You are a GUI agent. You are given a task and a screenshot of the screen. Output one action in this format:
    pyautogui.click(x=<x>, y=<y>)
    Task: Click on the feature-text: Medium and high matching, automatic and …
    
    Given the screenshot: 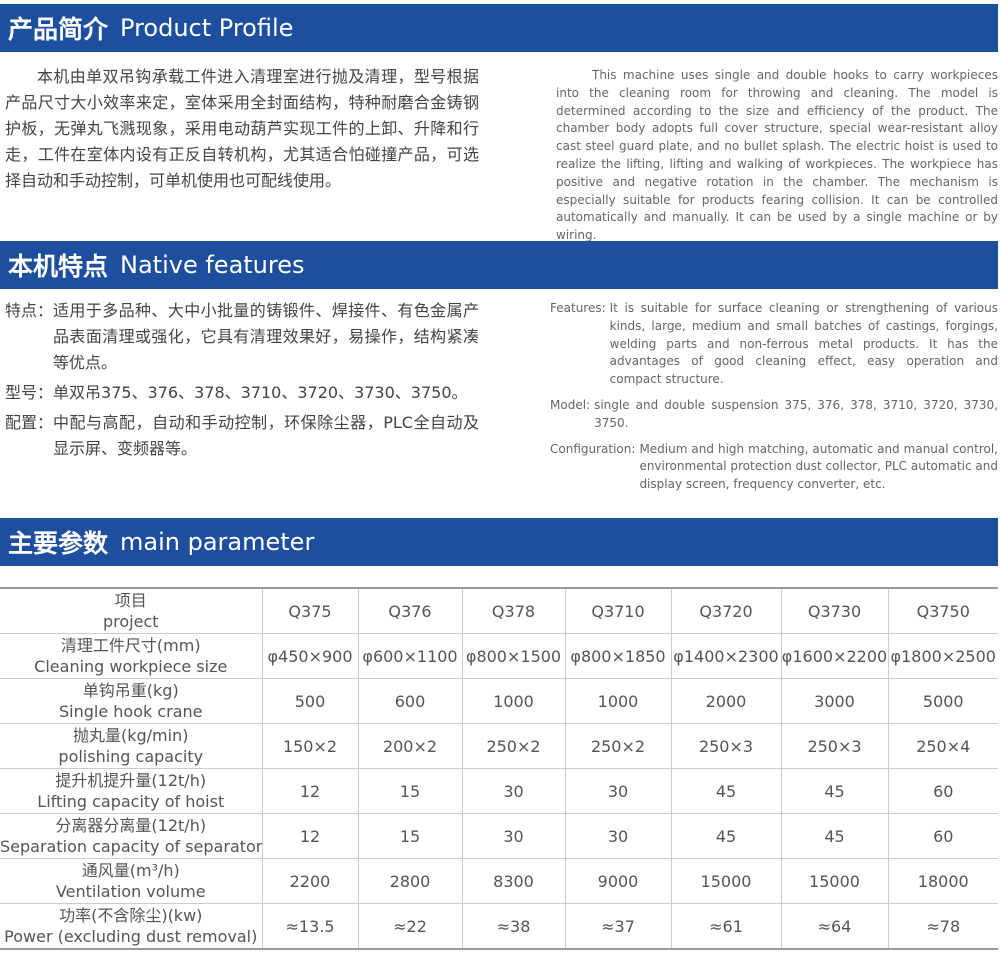 What is the action you would take?
    pyautogui.click(x=818, y=466)
    